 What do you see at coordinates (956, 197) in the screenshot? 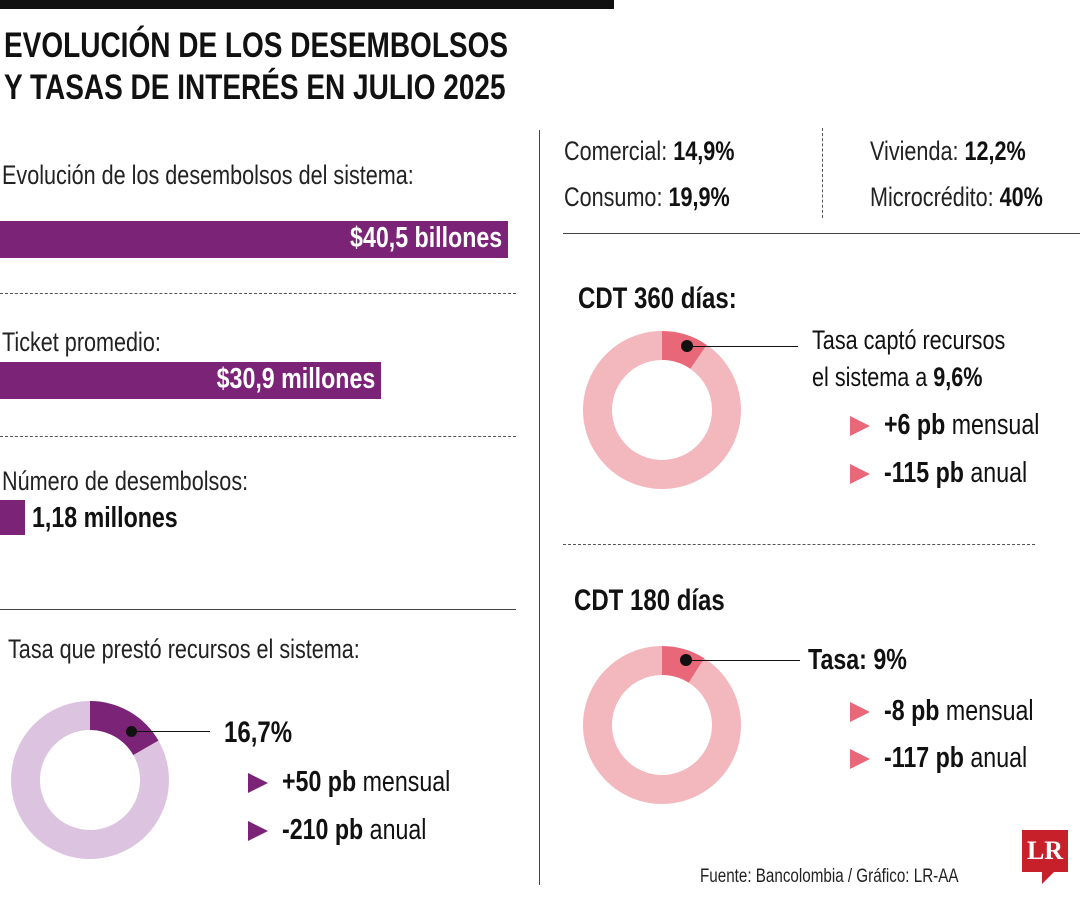
I see `rate-microcredito: Microcrédito: 40%` at bounding box center [956, 197].